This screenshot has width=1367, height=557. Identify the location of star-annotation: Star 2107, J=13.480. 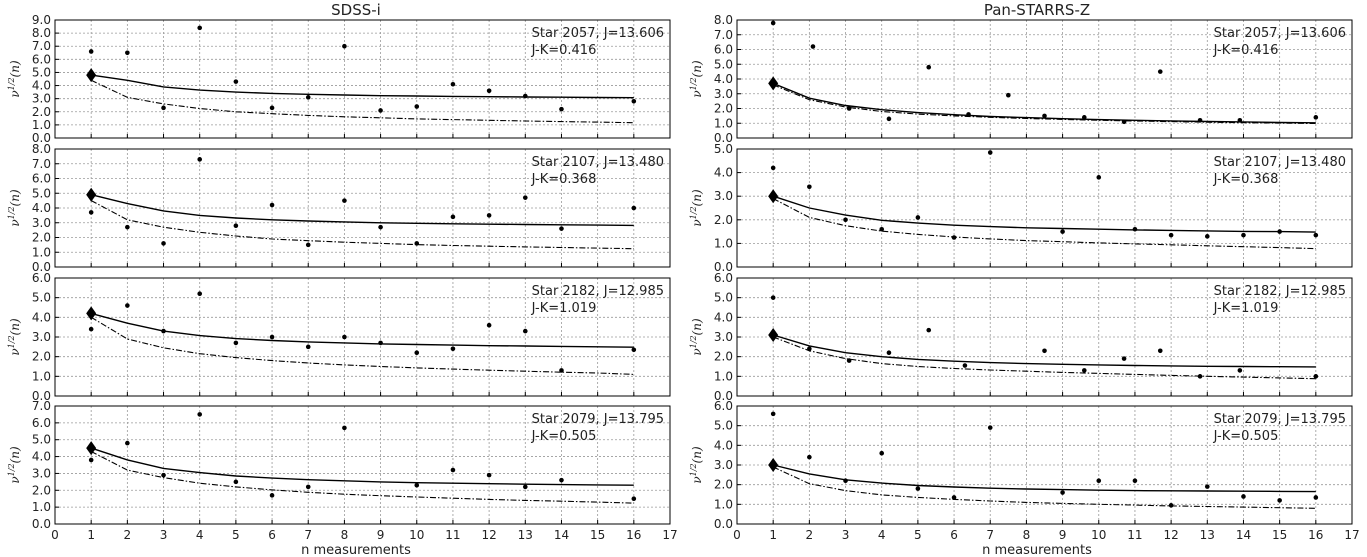
(598, 162).